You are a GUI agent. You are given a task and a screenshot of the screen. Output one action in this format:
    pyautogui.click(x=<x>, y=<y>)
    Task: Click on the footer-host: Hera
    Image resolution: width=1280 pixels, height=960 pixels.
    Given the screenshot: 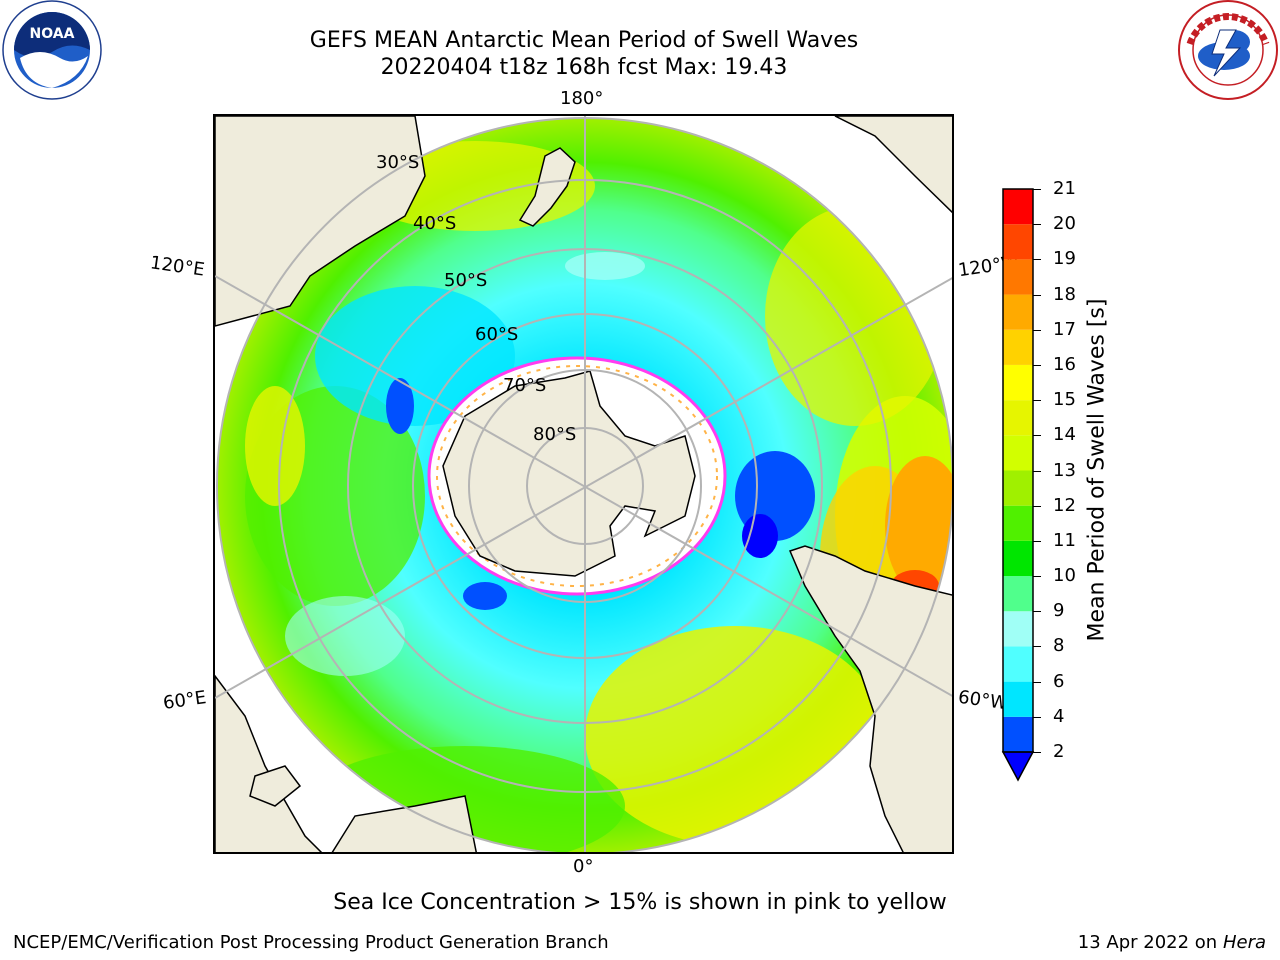 What is the action you would take?
    pyautogui.click(x=1244, y=942)
    